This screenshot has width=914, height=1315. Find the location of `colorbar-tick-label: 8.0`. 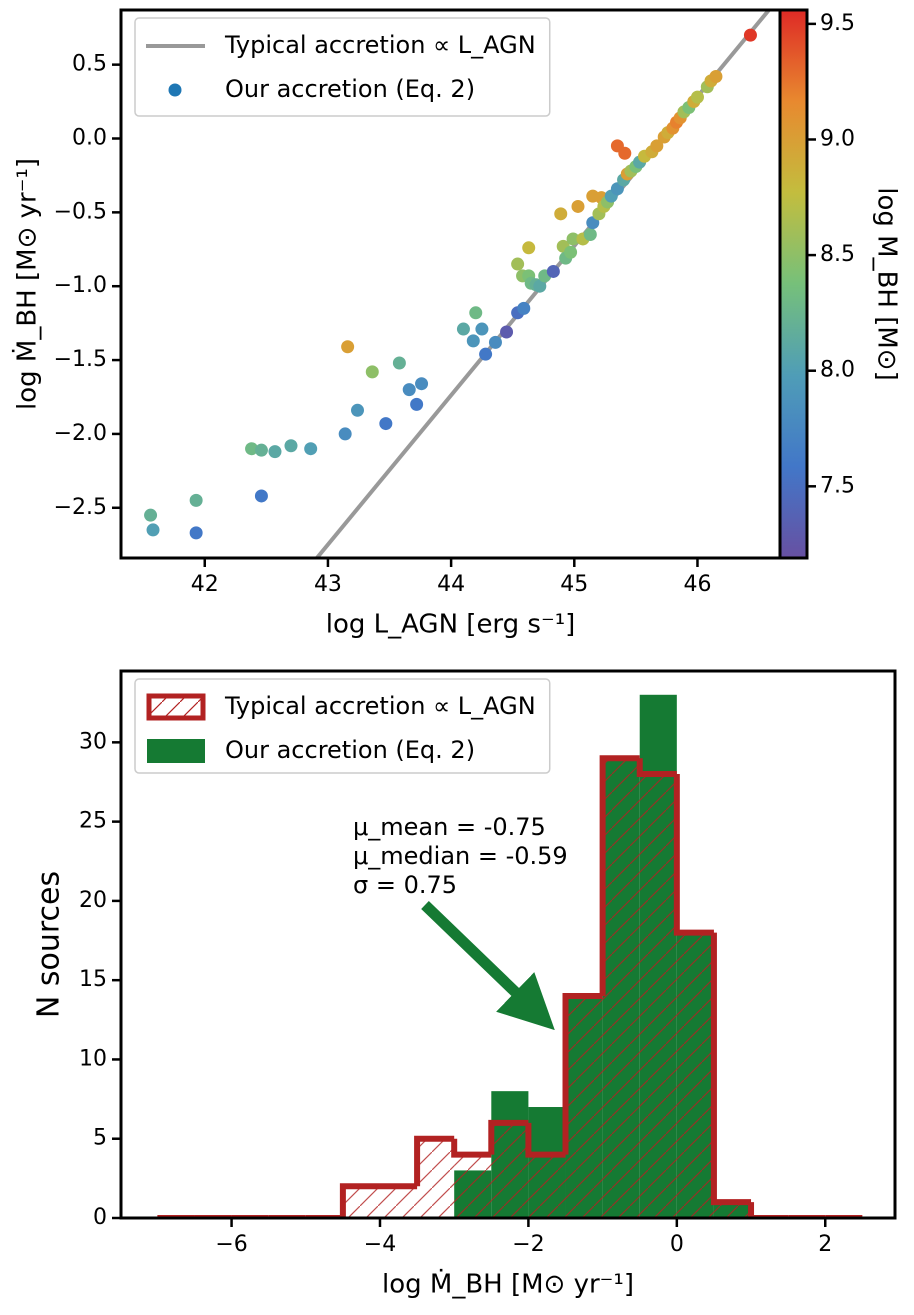

colorbar-tick-label: 8.0 is located at coordinates (837, 370).